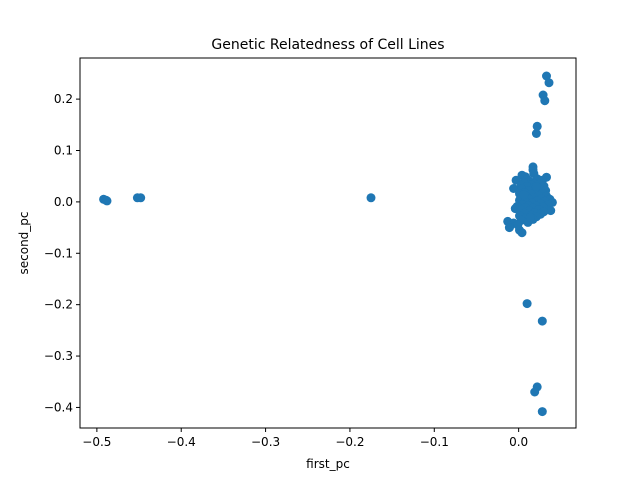  What do you see at coordinates (265, 442) in the screenshot?
I see `x-tick-label: −0.3` at bounding box center [265, 442].